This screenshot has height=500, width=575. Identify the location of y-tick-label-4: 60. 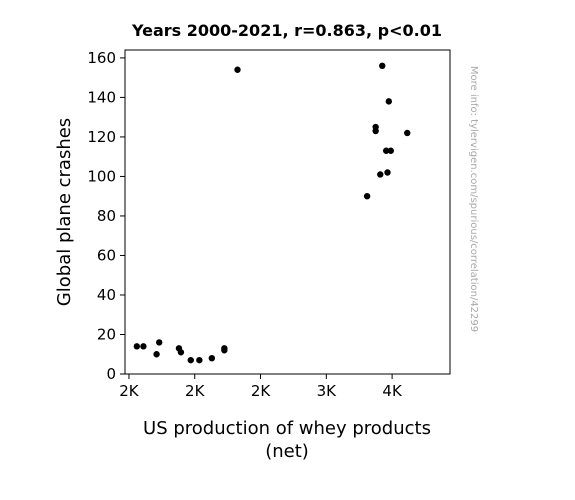
(106, 255).